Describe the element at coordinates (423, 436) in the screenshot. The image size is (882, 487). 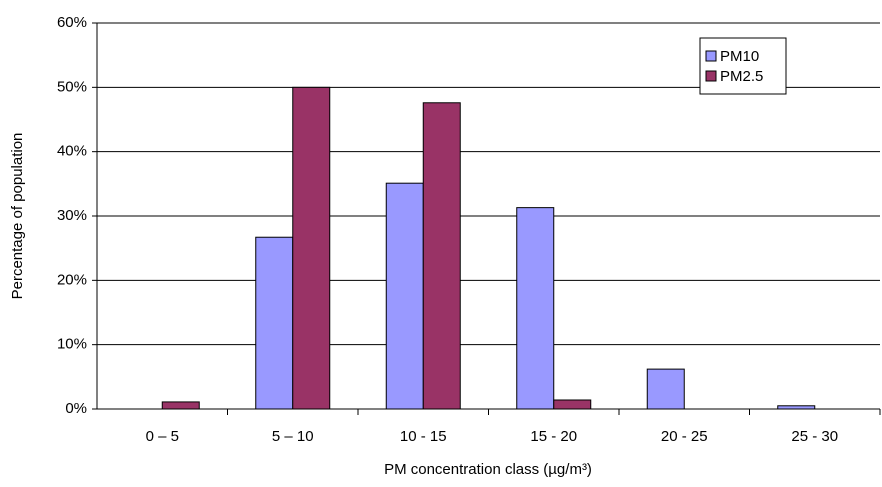
I see `x-tick-label: 10 - 15` at that location.